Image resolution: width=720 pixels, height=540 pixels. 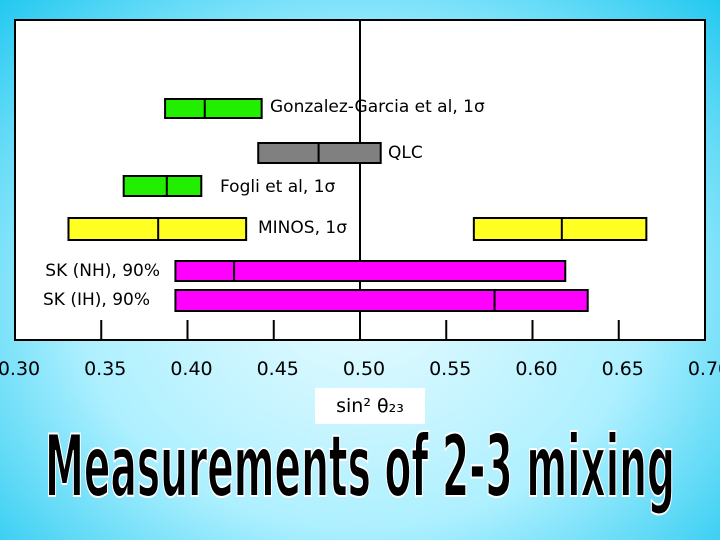 I want to click on x-tick-label: 0.55, so click(x=450, y=369).